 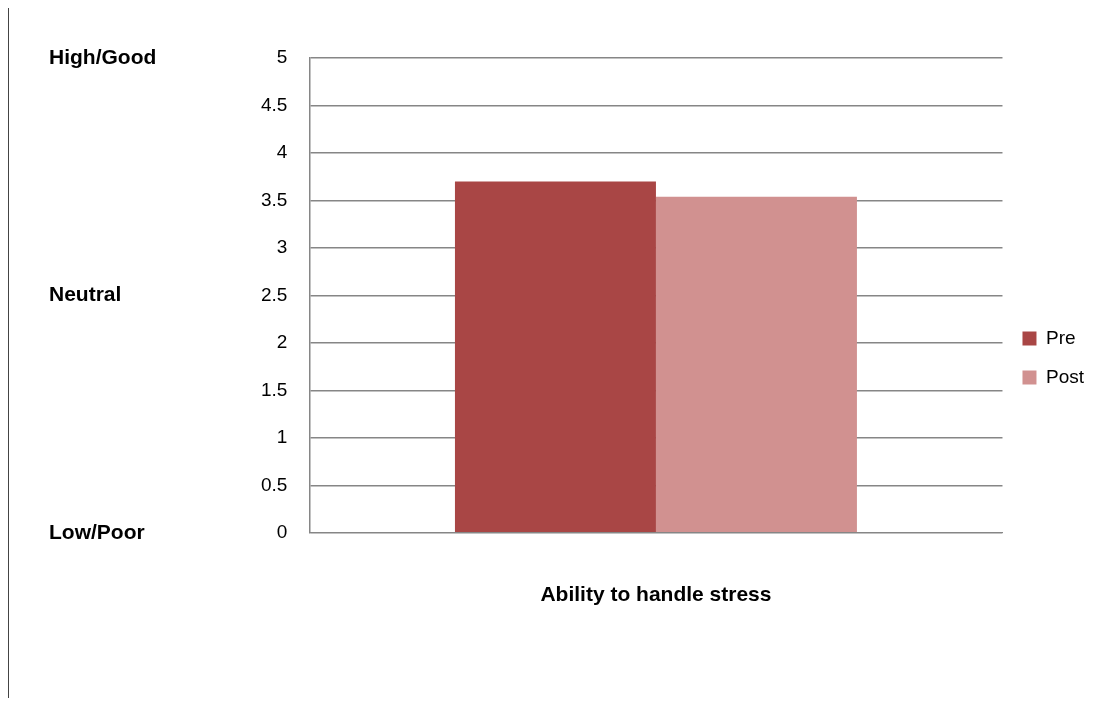 I want to click on y-tick-label: 4.5, so click(x=274, y=104).